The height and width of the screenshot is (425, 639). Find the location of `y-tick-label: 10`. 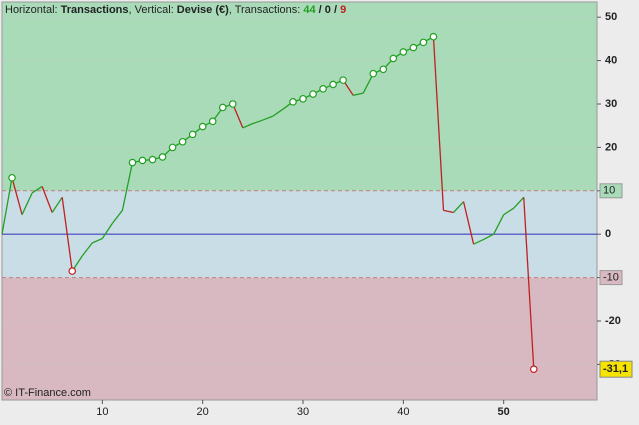

y-tick-label: 10 is located at coordinates (609, 191).